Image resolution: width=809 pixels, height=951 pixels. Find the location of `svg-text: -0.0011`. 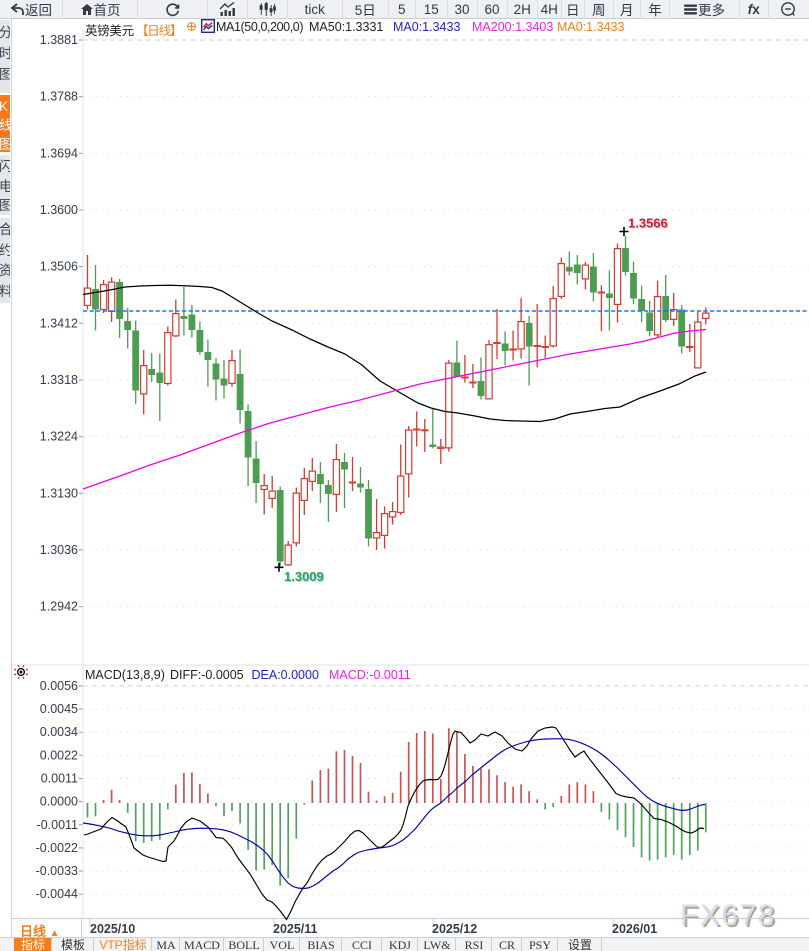

svg-text: -0.0011 is located at coordinates (58, 825).